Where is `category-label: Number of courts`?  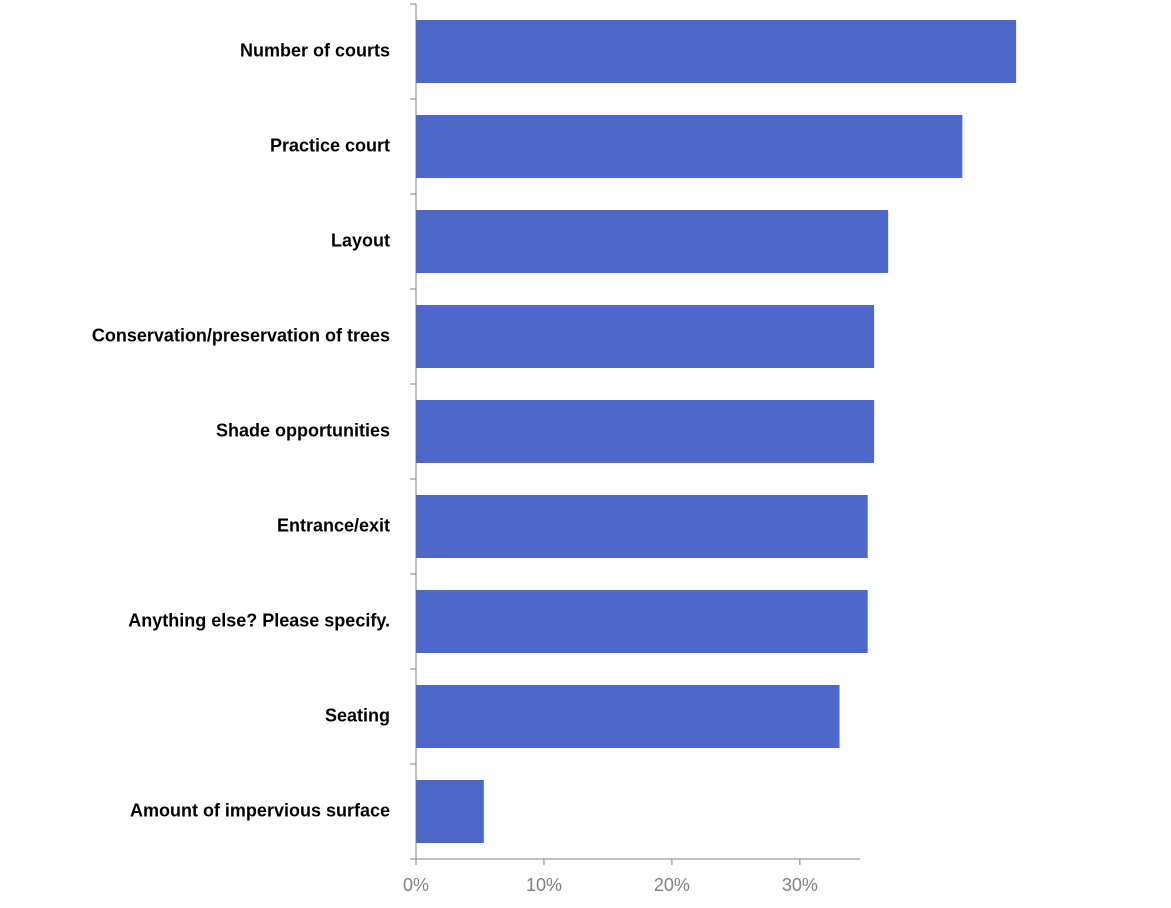 category-label: Number of courts is located at coordinates (315, 50).